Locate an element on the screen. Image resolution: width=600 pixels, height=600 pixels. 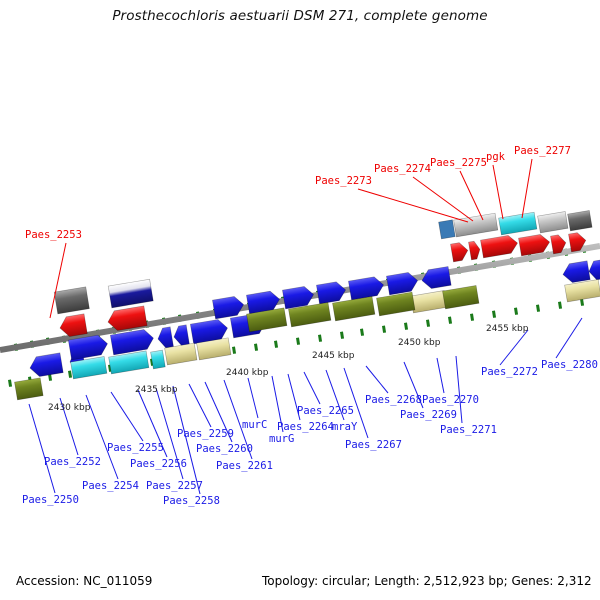
gene-label: Paes_2259 is located at coordinates (205, 434).